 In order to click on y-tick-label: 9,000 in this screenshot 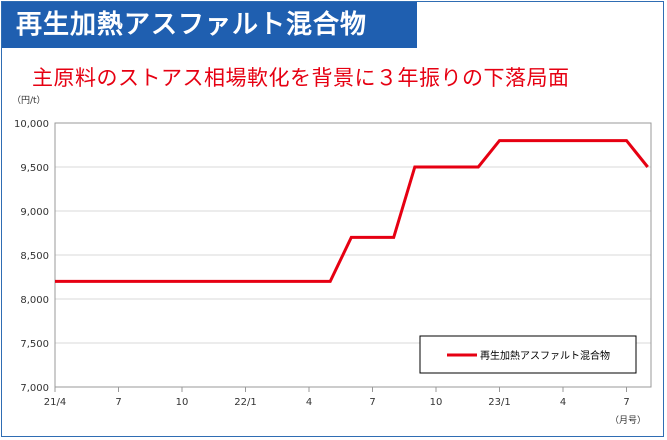, I will do `click(34, 212)`.